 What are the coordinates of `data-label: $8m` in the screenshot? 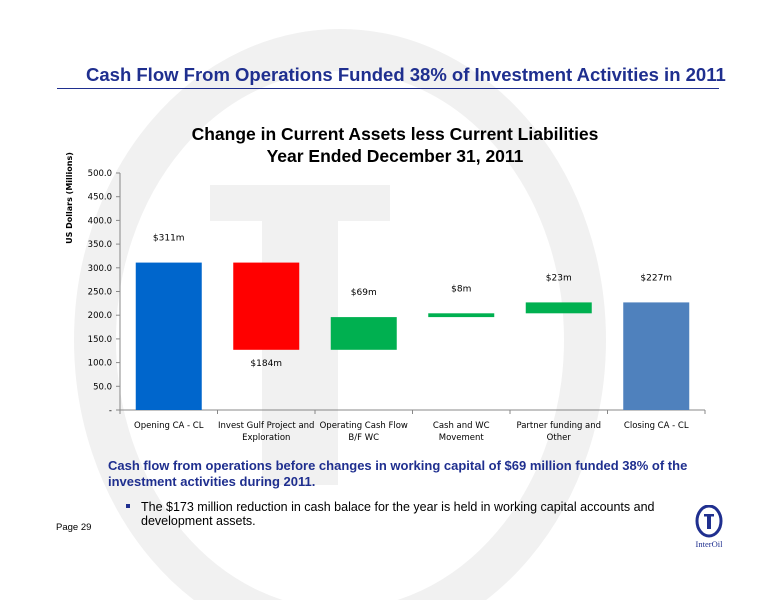 It's located at (461, 289).